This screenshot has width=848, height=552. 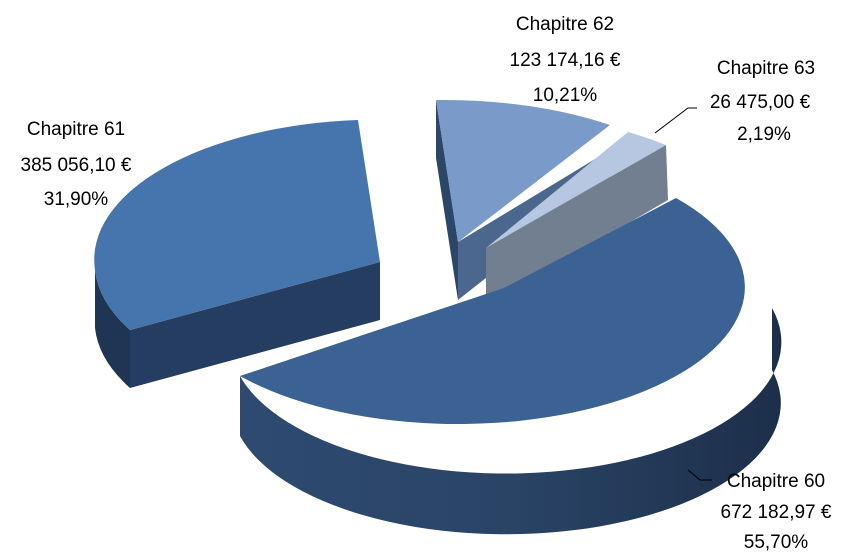 What do you see at coordinates (776, 542) in the screenshot?
I see `label-chapitre-60-percent: 55,70%` at bounding box center [776, 542].